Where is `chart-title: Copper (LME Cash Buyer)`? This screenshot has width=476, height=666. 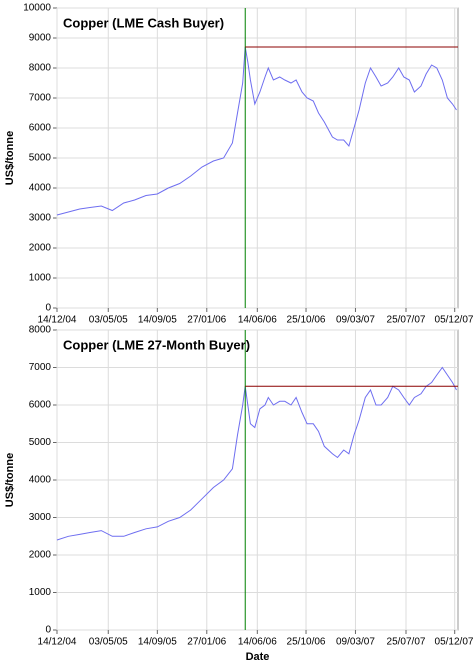
chart-title: Copper (LME Cash Buyer) is located at coordinates (143, 22).